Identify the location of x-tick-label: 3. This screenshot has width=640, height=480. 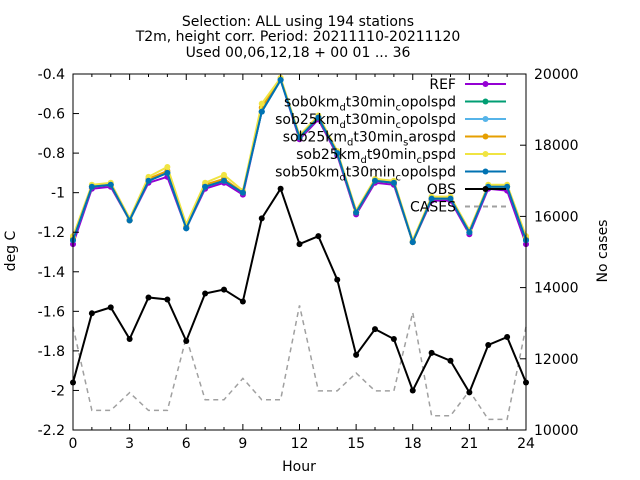
(129, 444).